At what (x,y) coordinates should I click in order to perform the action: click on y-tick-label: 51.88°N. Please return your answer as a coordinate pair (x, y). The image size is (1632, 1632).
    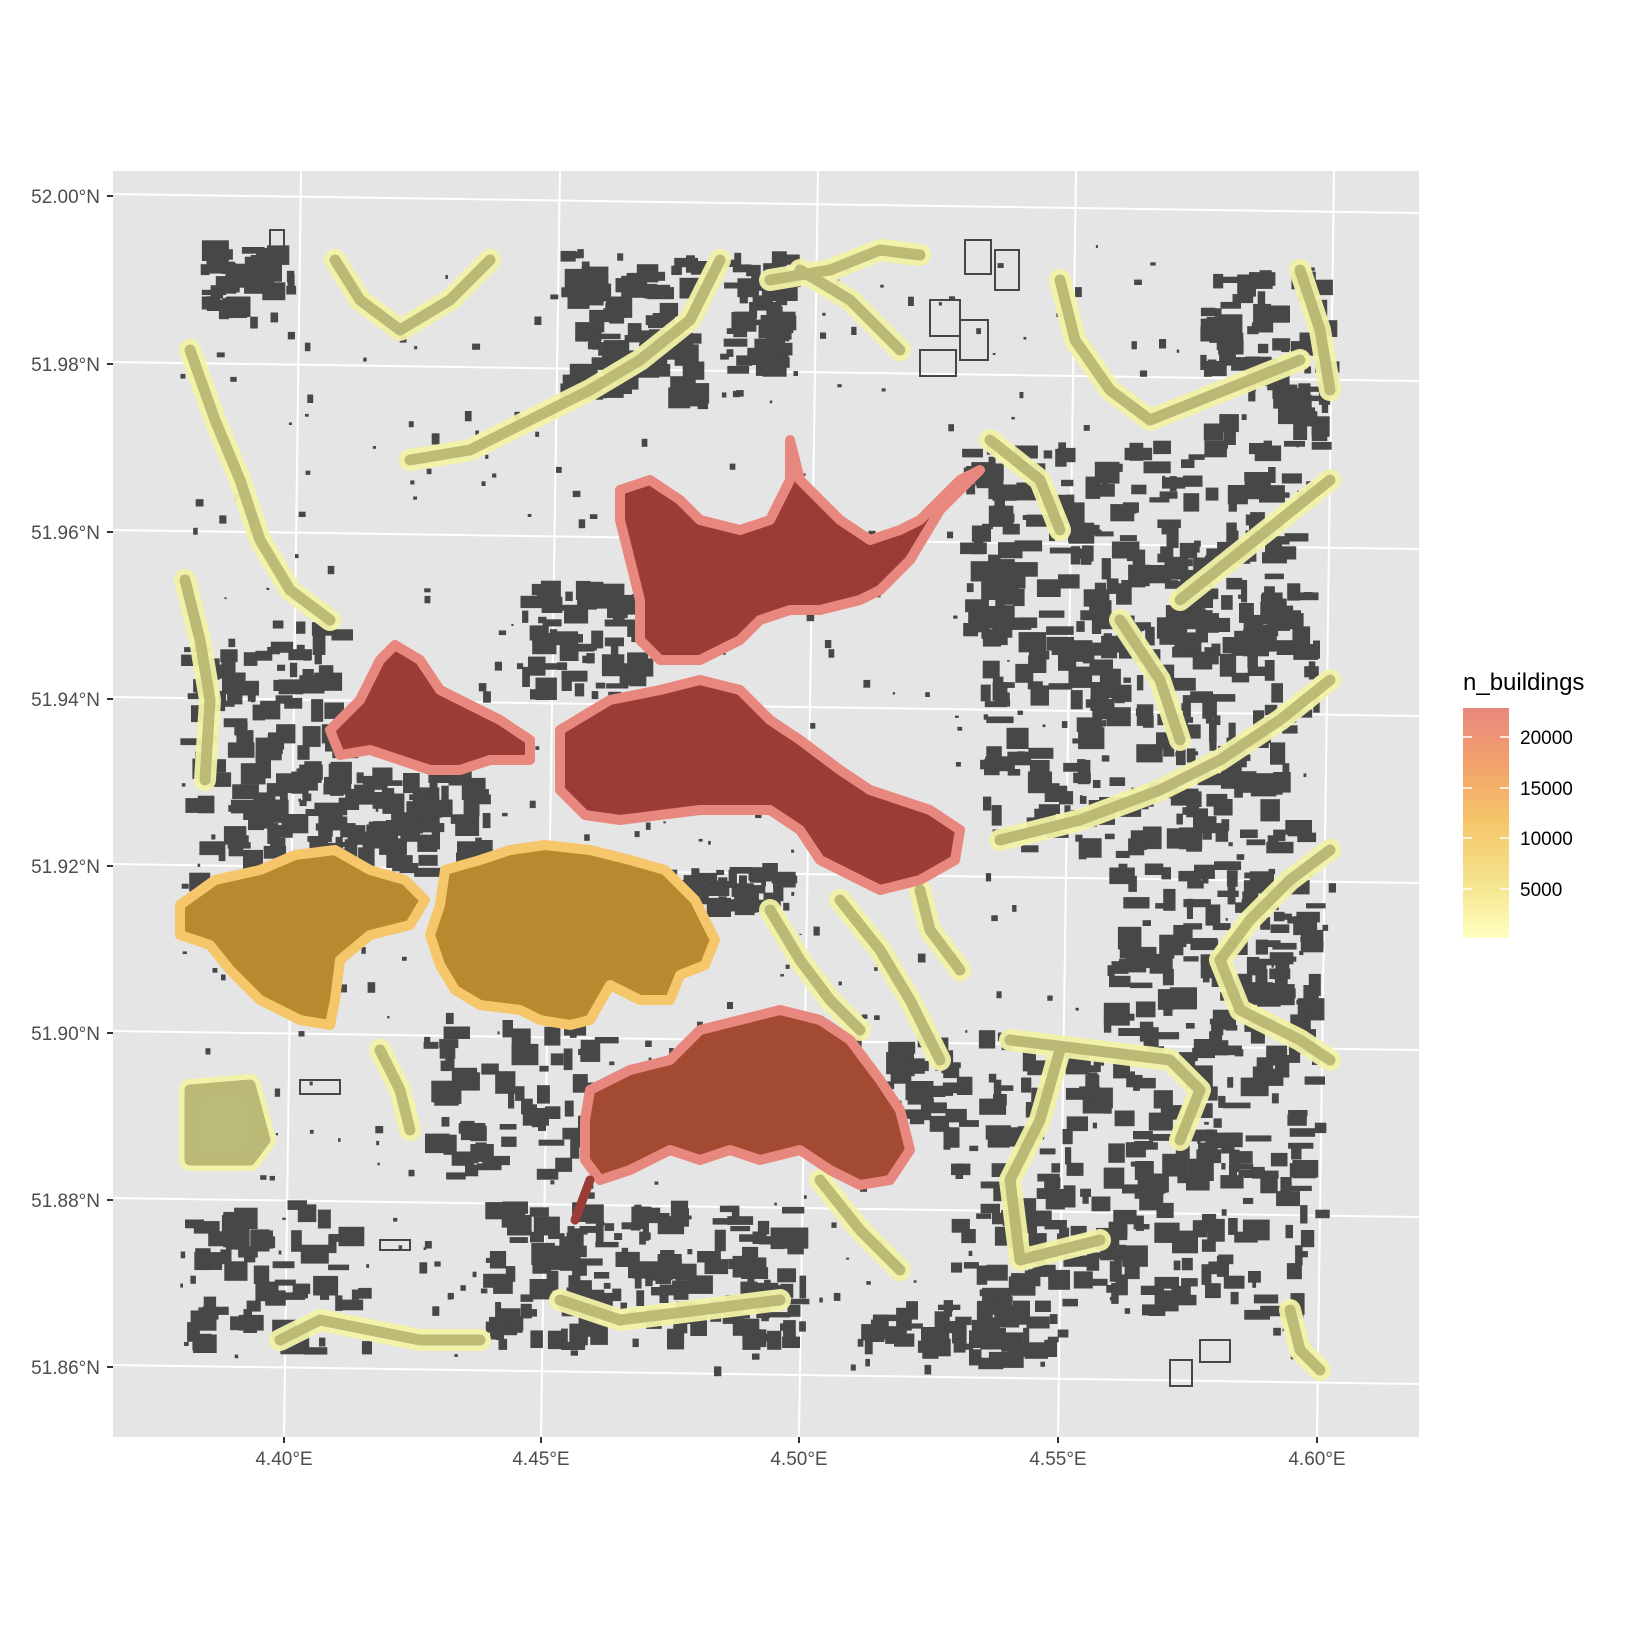
    Looking at the image, I should click on (65, 1201).